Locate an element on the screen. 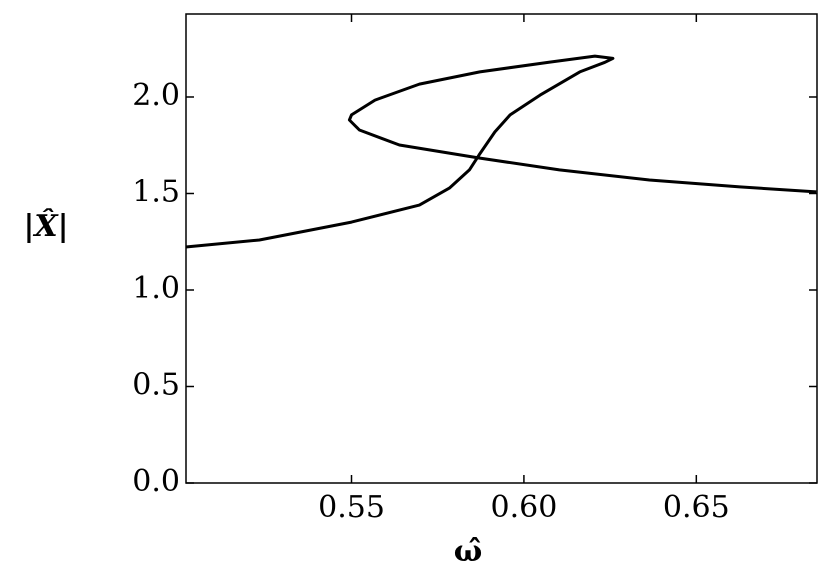 This screenshot has height=588, width=830. y-tick-label: 0.5 is located at coordinates (156, 384).